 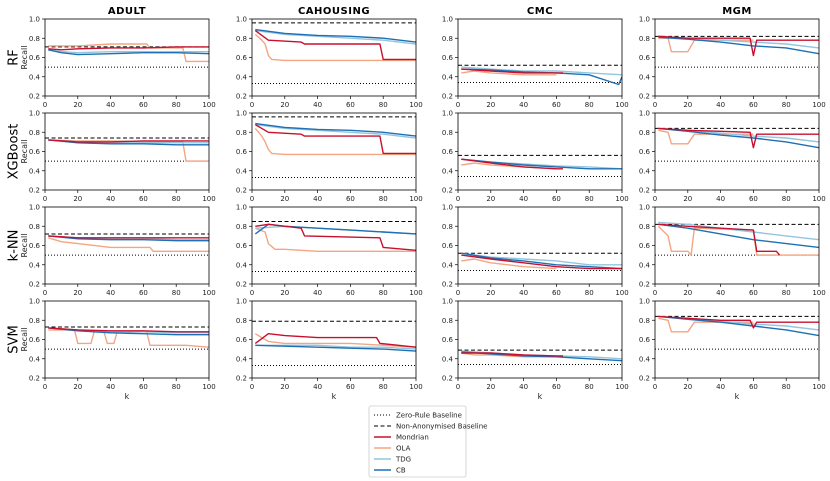 I want to click on column-title-cahousing: CAHOUSING, so click(x=334, y=11).